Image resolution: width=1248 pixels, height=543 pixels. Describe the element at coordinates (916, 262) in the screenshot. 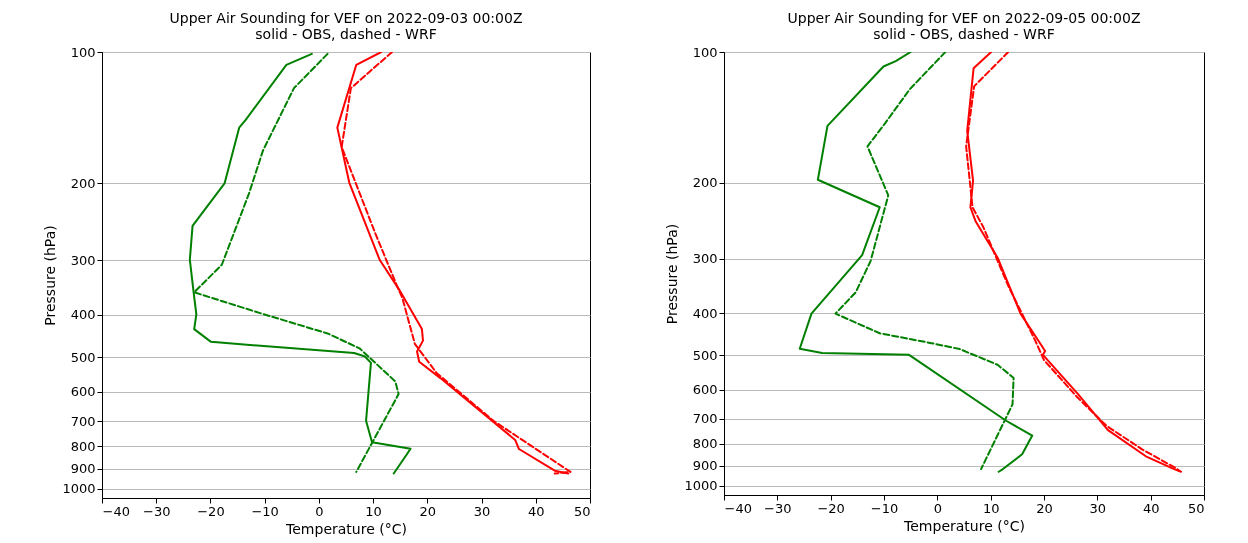

I see `line-series` at that location.